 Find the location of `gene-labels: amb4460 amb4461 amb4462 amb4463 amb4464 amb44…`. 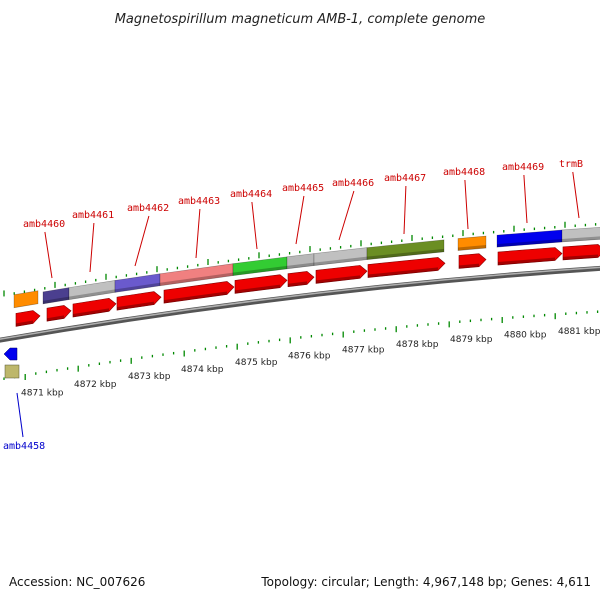

gene-labels: amb4460 amb4461 amb4462 amb4463 amb4464 amb44… is located at coordinates (303, 194).